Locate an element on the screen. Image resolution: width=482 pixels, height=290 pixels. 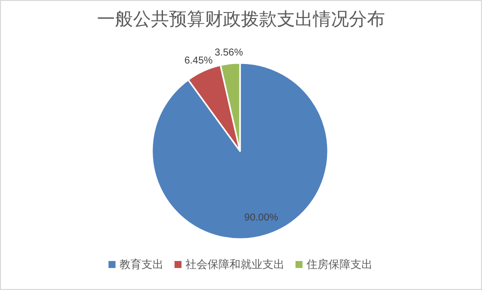
data-label: 90.00% is located at coordinates (261, 218).